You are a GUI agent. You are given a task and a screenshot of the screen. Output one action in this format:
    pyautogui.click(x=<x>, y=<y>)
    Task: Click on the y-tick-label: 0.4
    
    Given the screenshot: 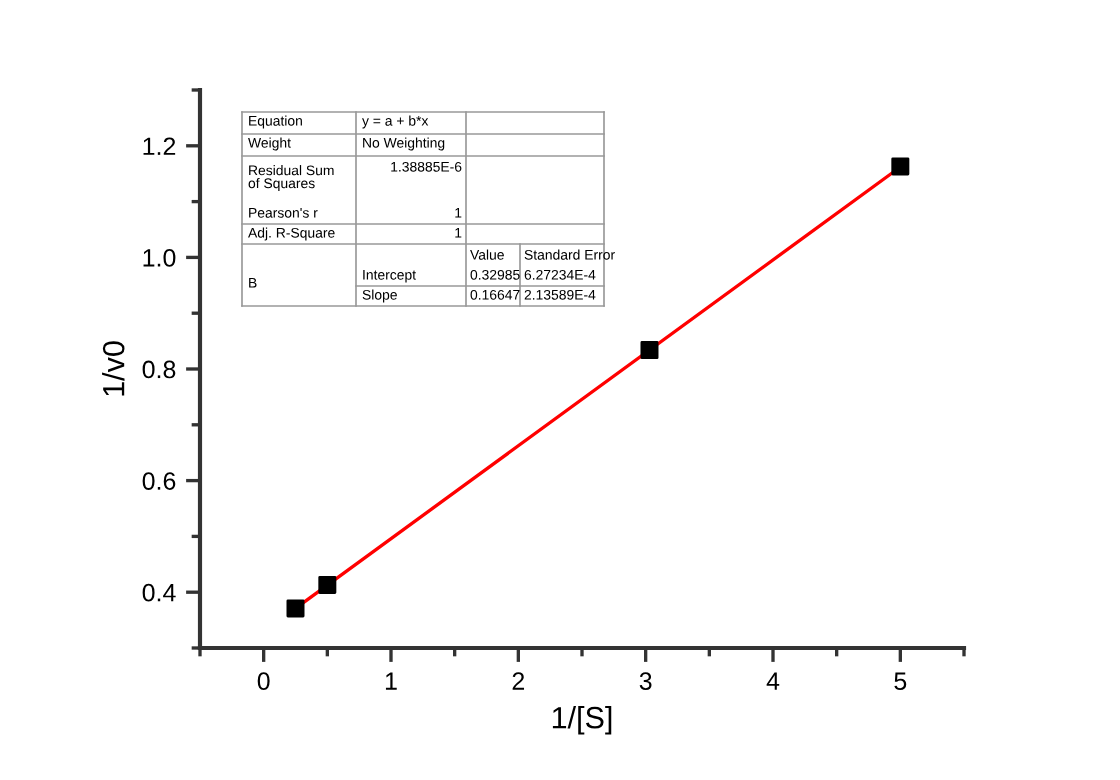 What is the action you would take?
    pyautogui.click(x=159, y=592)
    